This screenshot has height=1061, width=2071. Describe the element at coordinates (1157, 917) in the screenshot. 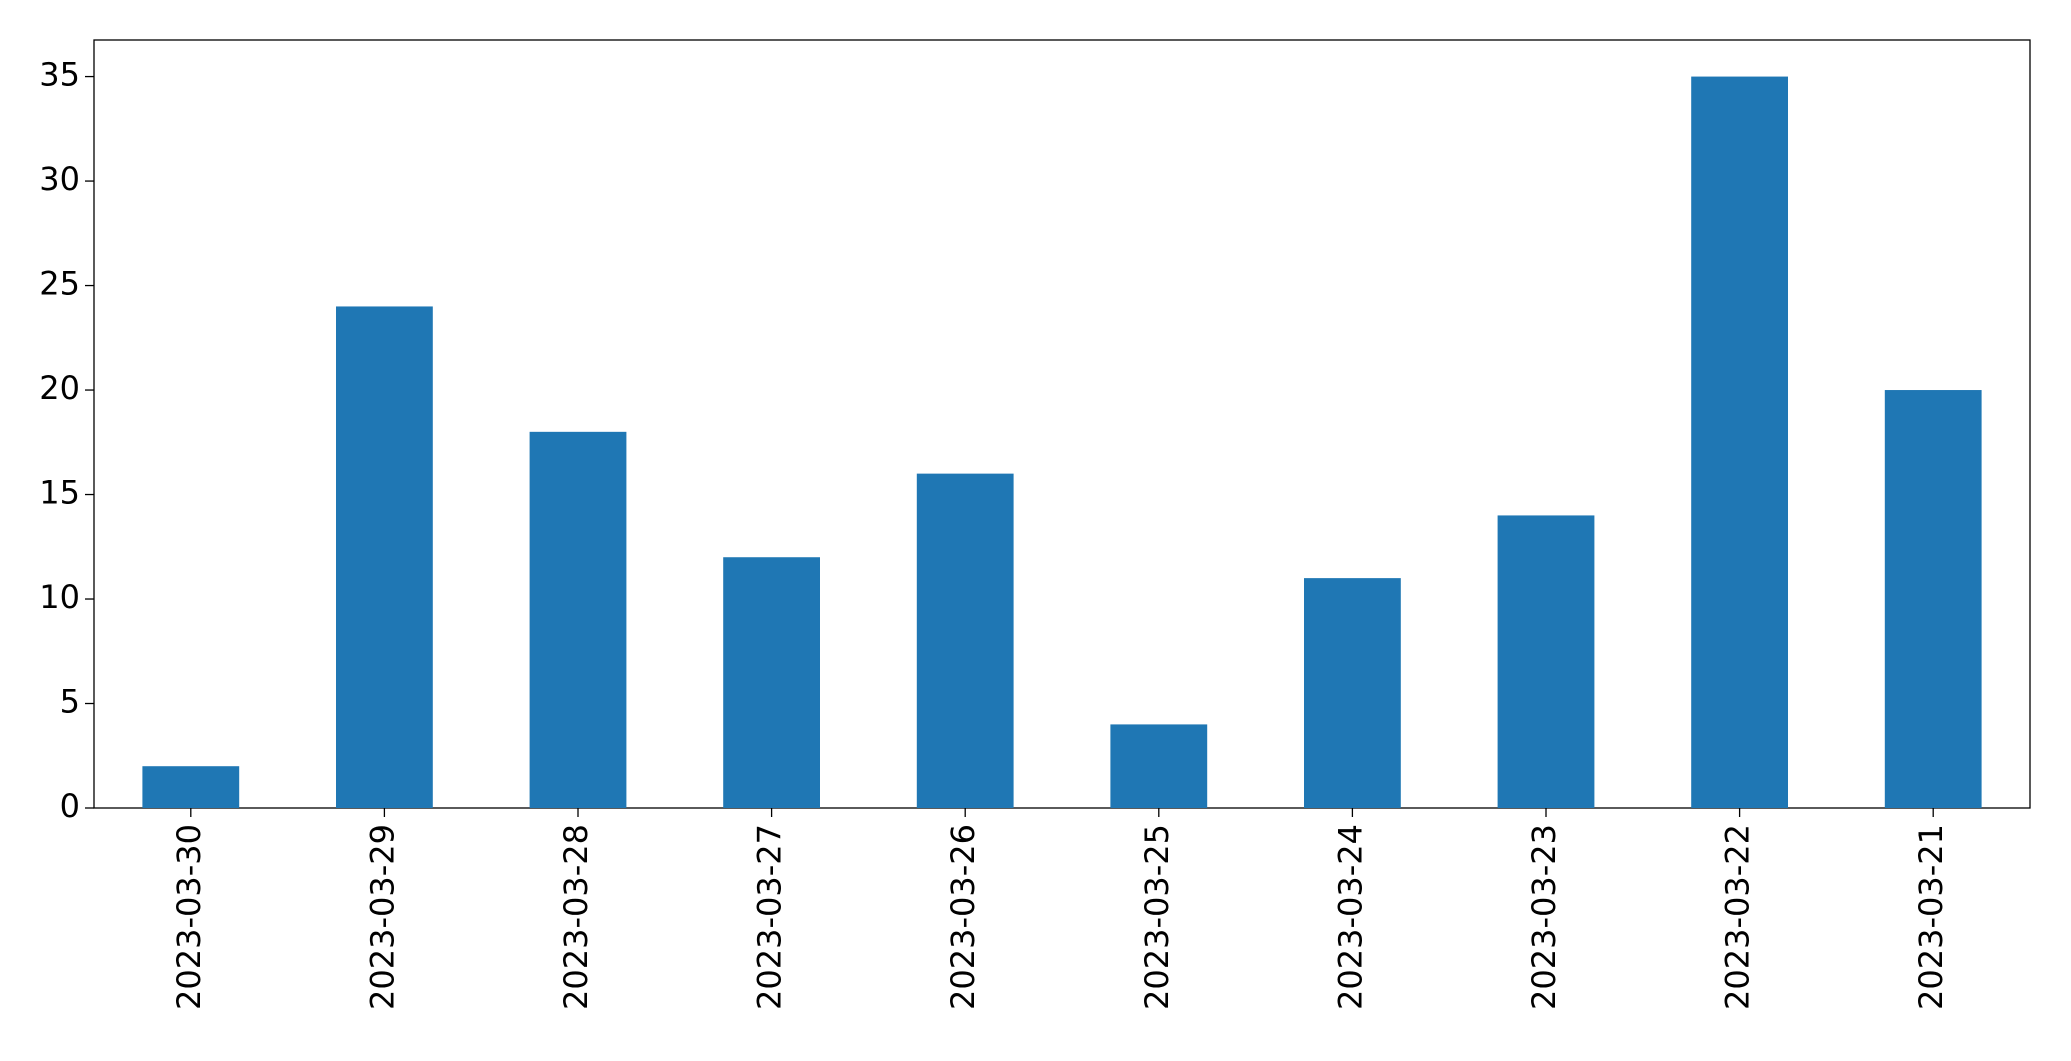

I see `x-tick-label: 2023-03-25` at that location.